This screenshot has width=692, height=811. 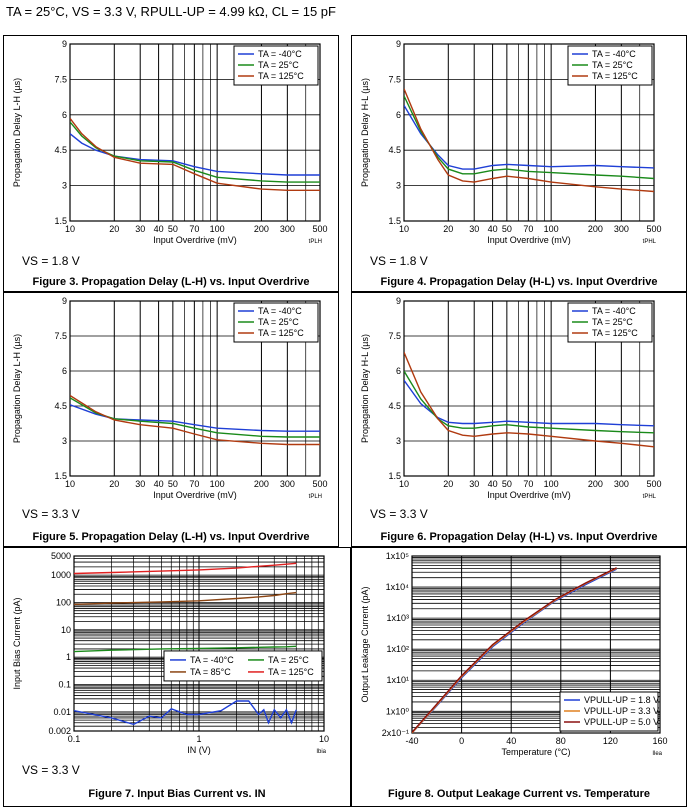 What do you see at coordinates (321, 752) in the screenshot?
I see `figure-tag: Ibia` at bounding box center [321, 752].